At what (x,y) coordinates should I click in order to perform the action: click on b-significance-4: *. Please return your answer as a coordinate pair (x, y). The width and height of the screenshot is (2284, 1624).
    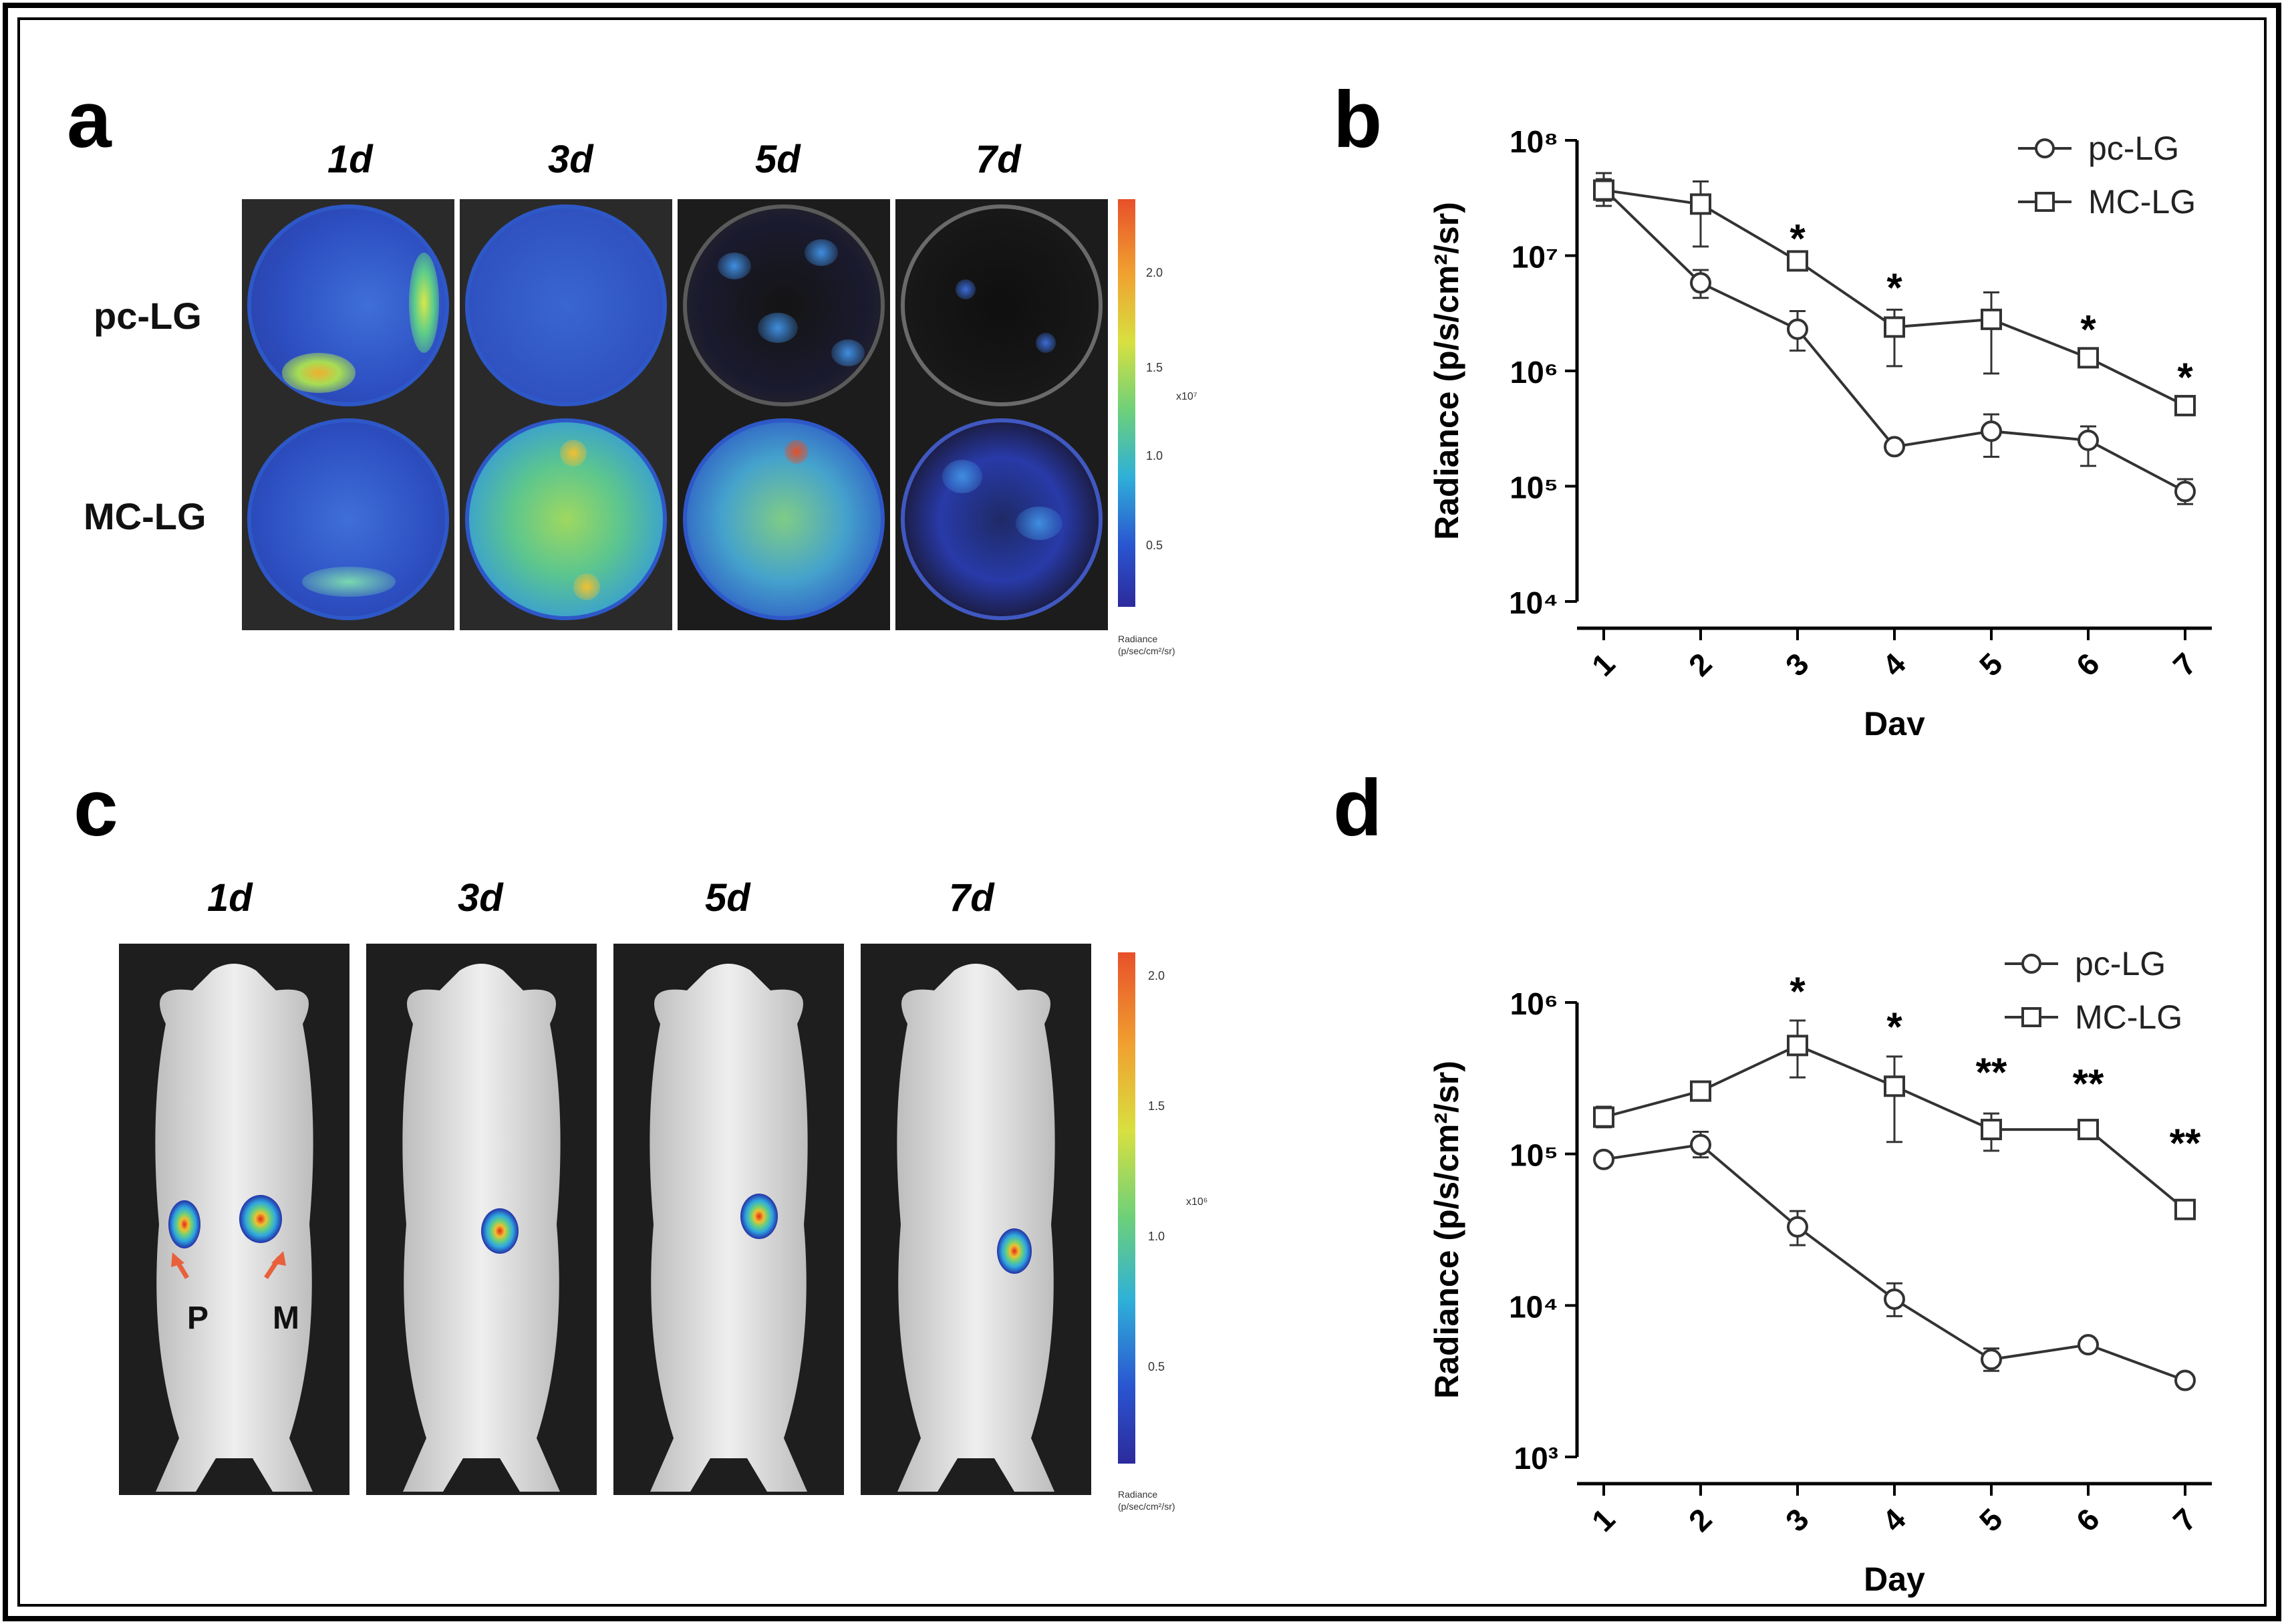
    Looking at the image, I should click on (1894, 287).